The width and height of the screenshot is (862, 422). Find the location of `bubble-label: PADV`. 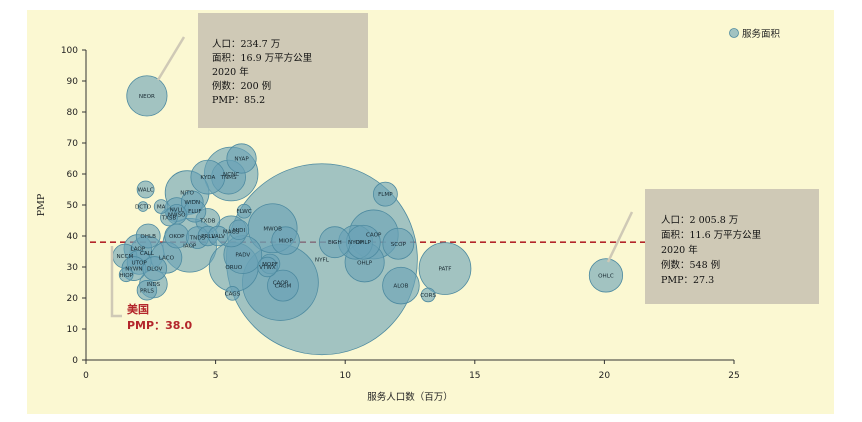

bubble-label: PADV is located at coordinates (242, 256).